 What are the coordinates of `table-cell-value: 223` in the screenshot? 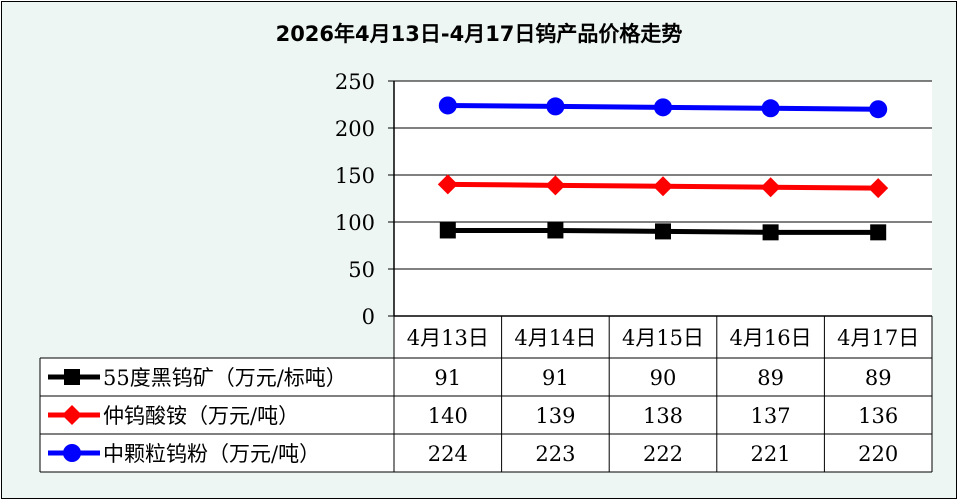 It's located at (555, 454).